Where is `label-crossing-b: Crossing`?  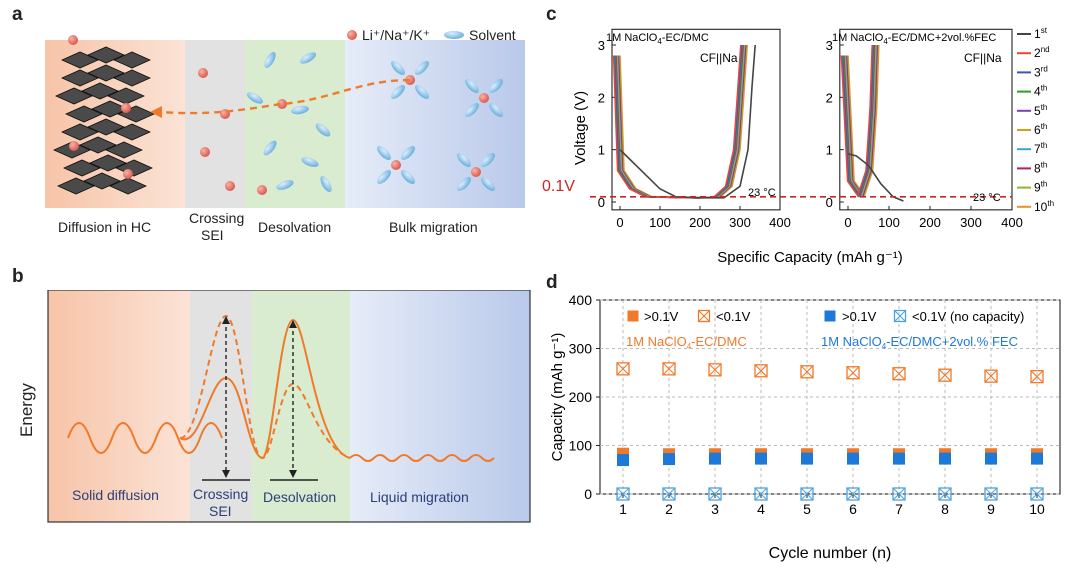 label-crossing-b: Crossing is located at coordinates (221, 494).